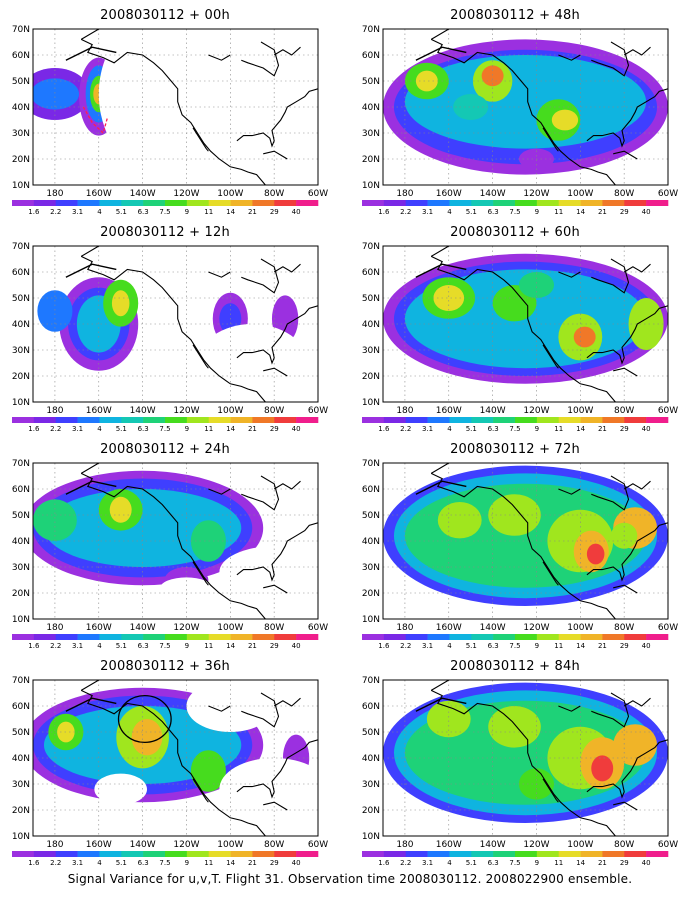 The image size is (700, 900). I want to click on target-circle, so click(144, 719).